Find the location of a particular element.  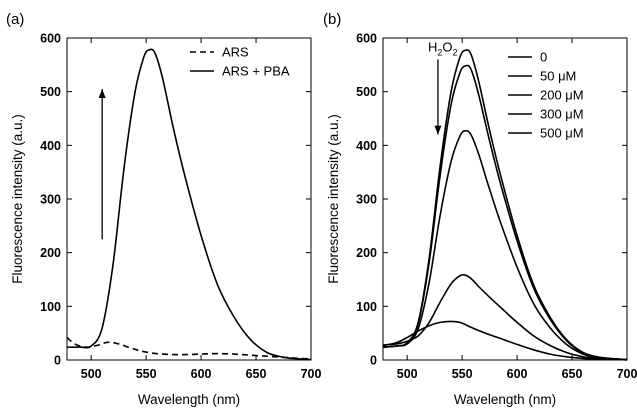

panel-a-label: (a) is located at coordinates (15, 19).